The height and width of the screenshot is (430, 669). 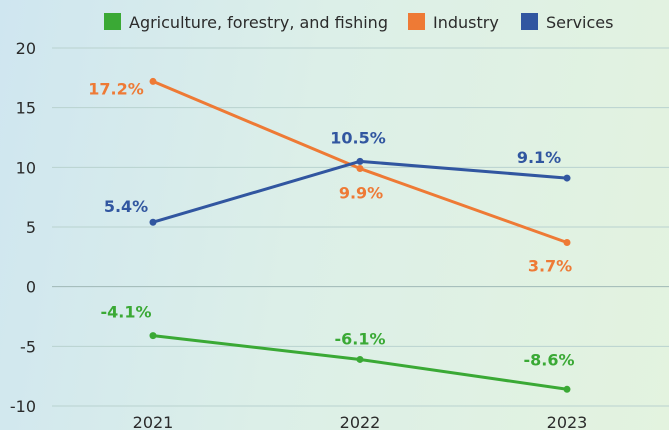 What do you see at coordinates (126, 206) in the screenshot?
I see `data-label: 5.4%` at bounding box center [126, 206].